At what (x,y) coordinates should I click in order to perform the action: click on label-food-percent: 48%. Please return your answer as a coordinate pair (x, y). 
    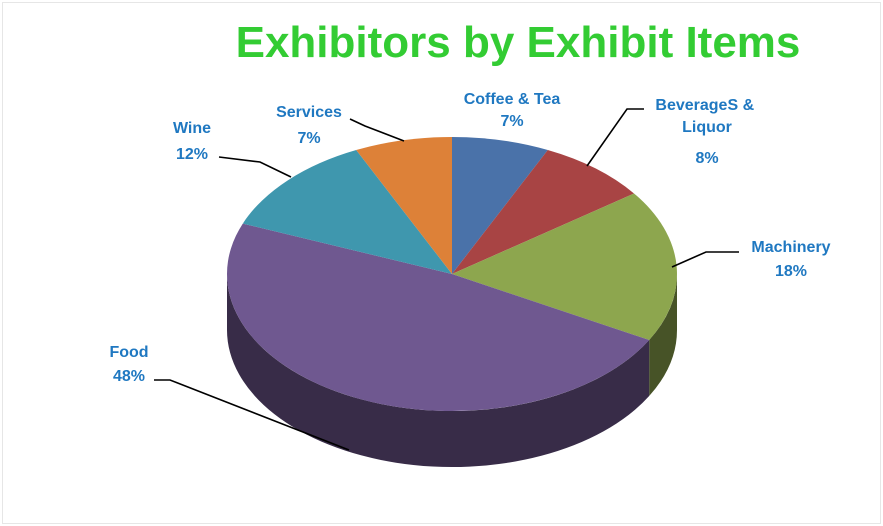
    Looking at the image, I should click on (129, 376).